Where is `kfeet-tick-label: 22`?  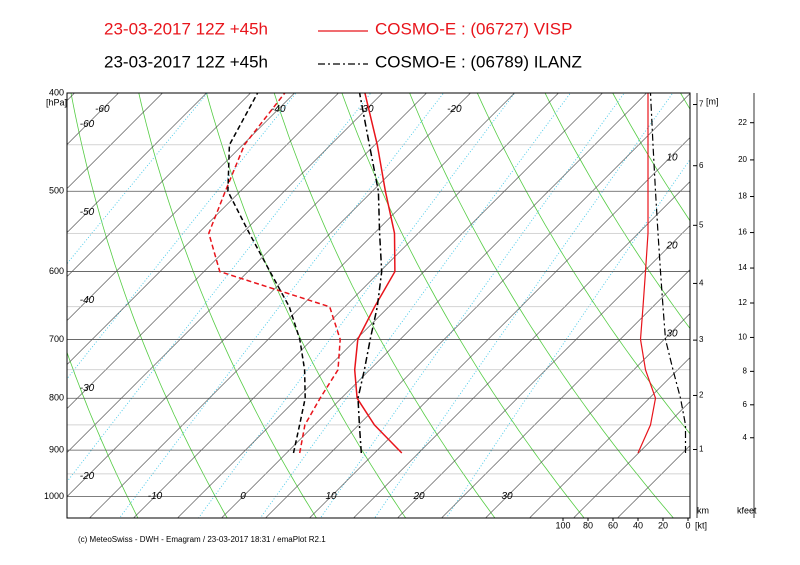
kfeet-tick-label: 22 is located at coordinates (742, 122).